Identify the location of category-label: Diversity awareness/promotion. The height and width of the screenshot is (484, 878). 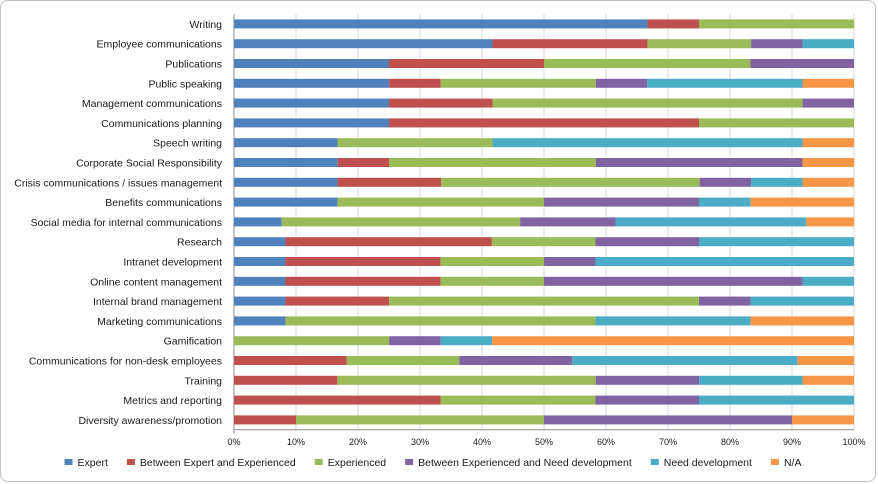
(150, 421).